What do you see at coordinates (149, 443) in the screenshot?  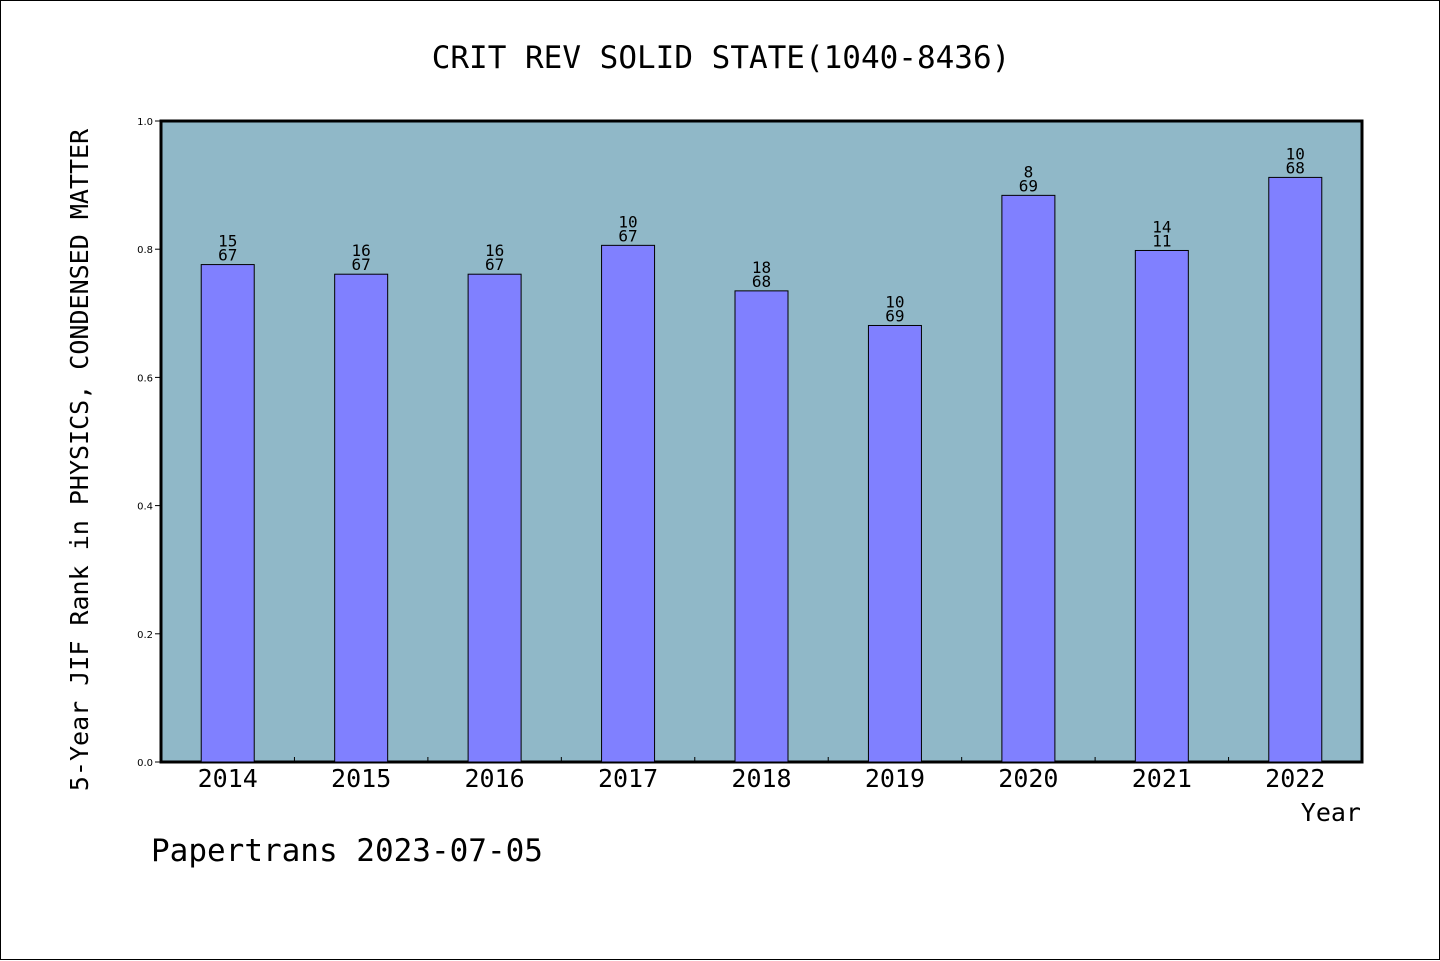 I see `y-axis: 0.0 0.2 0.4 0.6 0.8 1.0` at bounding box center [149, 443].